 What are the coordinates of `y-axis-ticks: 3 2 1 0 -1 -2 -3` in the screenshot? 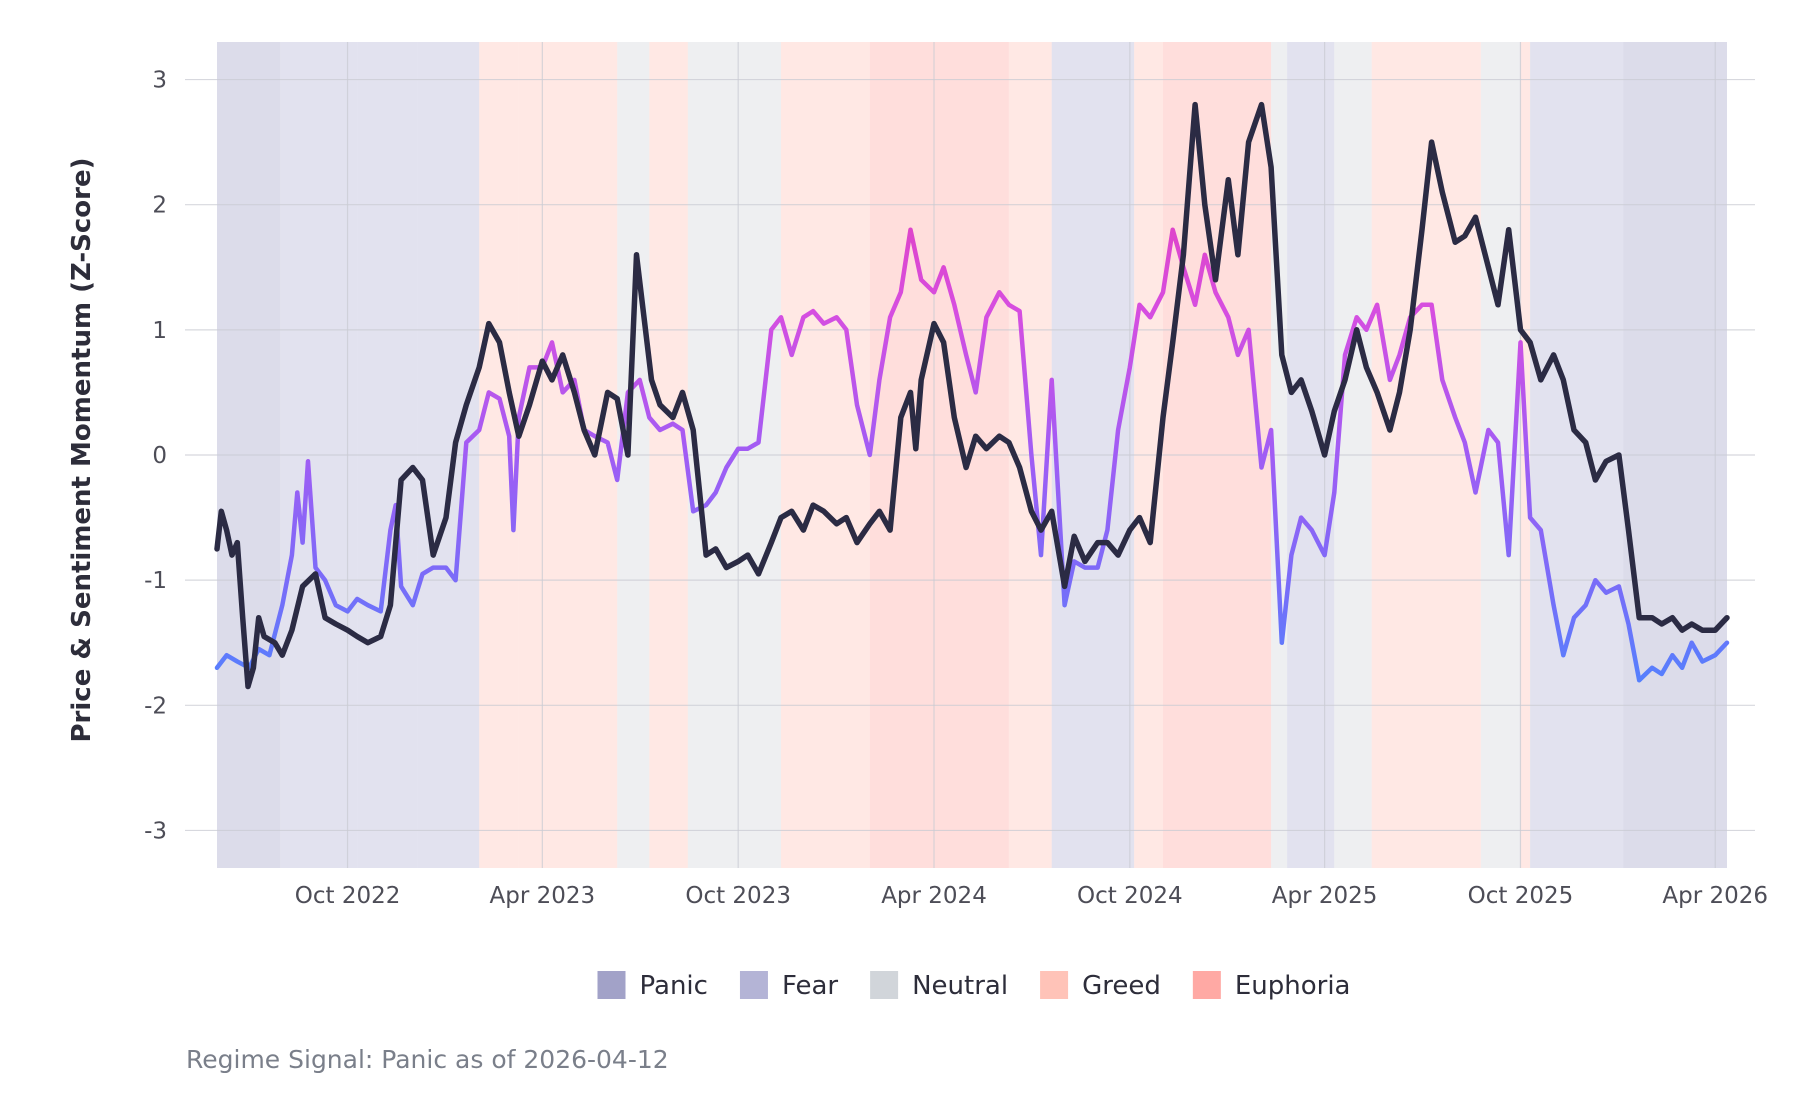 It's located at (155, 456).